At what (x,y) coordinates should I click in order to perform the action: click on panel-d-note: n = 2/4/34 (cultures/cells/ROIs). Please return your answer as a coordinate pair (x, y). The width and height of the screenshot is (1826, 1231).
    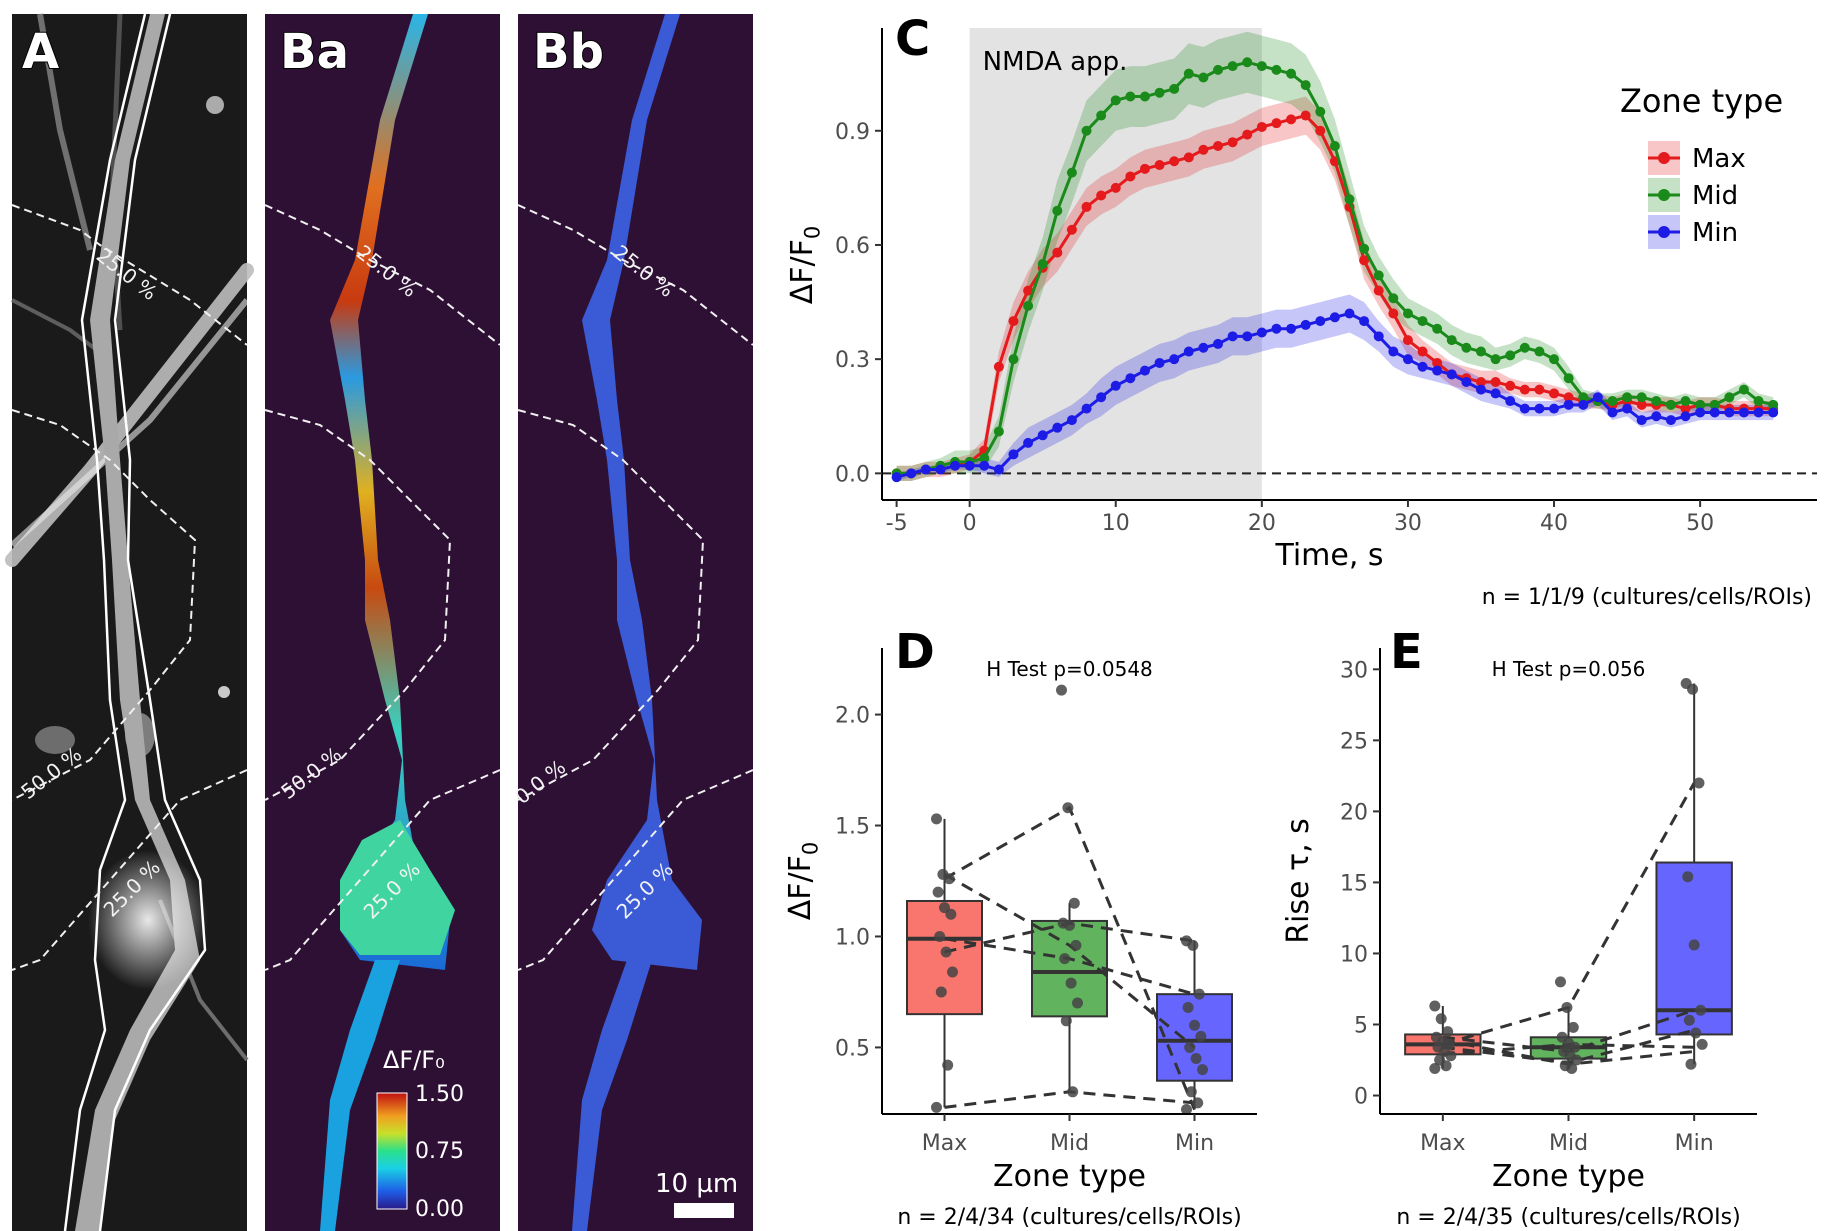
    Looking at the image, I should click on (1069, 1217).